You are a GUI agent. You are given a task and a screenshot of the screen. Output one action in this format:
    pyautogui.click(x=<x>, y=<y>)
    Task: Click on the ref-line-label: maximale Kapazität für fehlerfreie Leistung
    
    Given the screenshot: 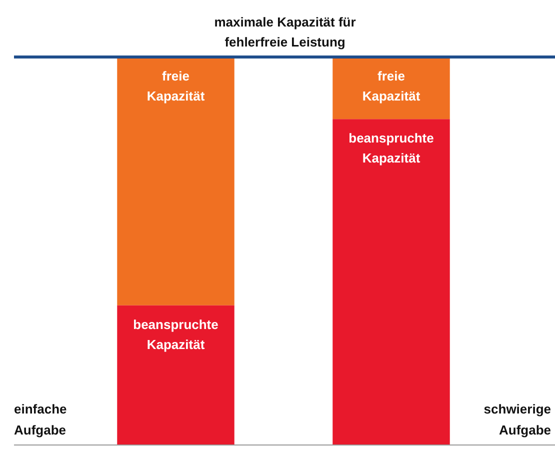 What is the action you would take?
    pyautogui.click(x=285, y=32)
    